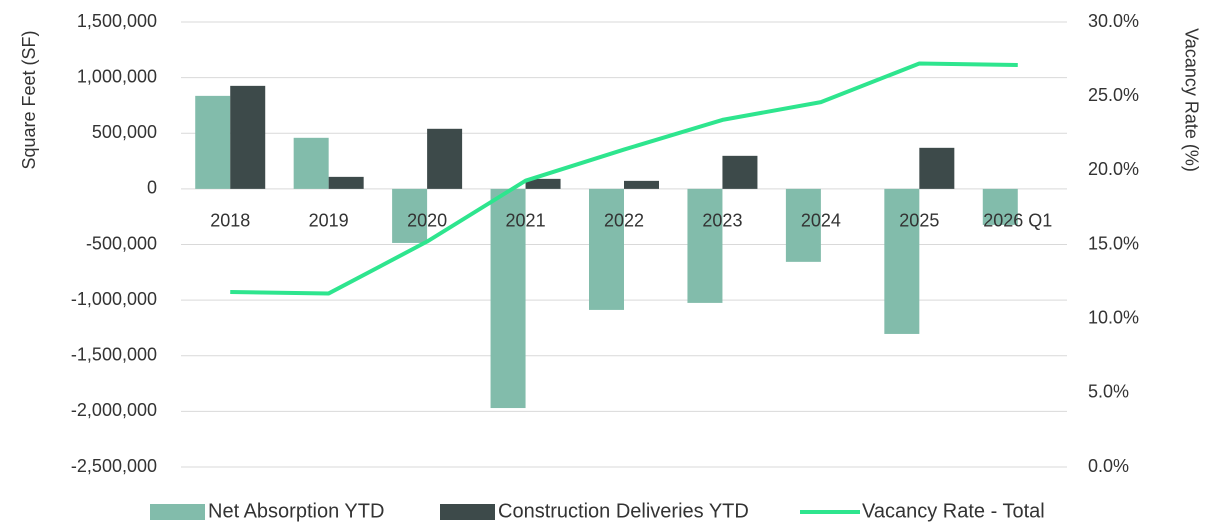  I want to click on y2-tick-label: 10.0%, so click(1113, 317).